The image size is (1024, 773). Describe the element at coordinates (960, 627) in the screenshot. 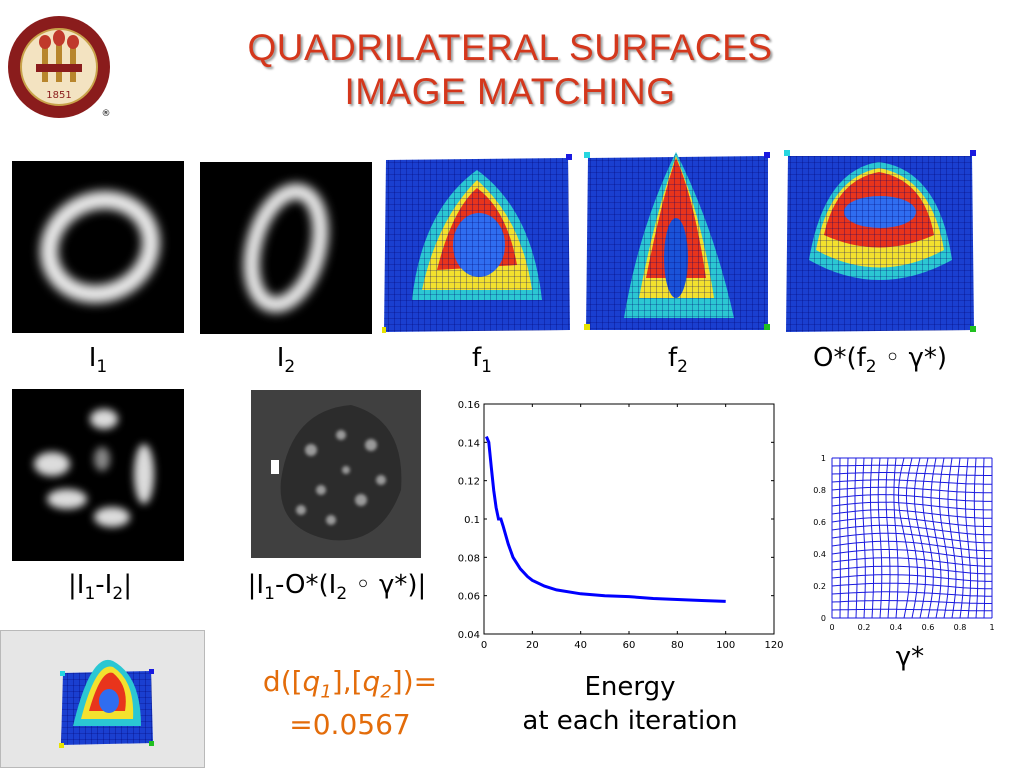

I see `x-tick-label: 0.8` at that location.